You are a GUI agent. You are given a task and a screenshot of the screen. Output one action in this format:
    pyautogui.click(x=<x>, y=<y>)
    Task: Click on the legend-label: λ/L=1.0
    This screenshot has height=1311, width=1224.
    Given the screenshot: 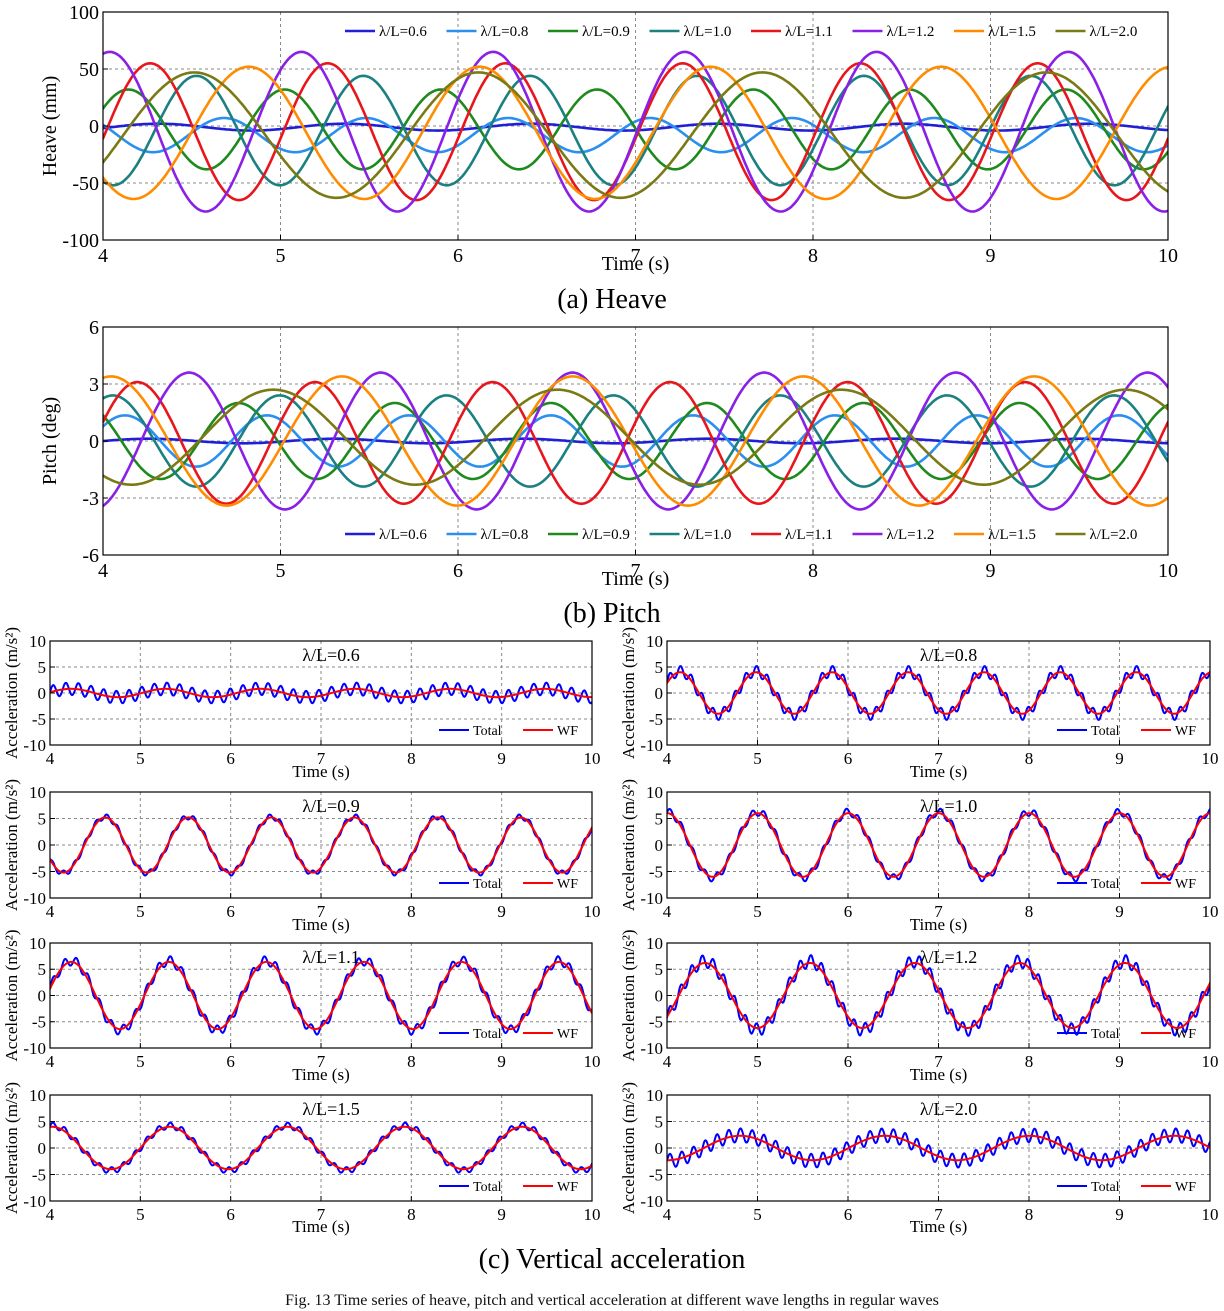 What is the action you would take?
    pyautogui.click(x=708, y=32)
    